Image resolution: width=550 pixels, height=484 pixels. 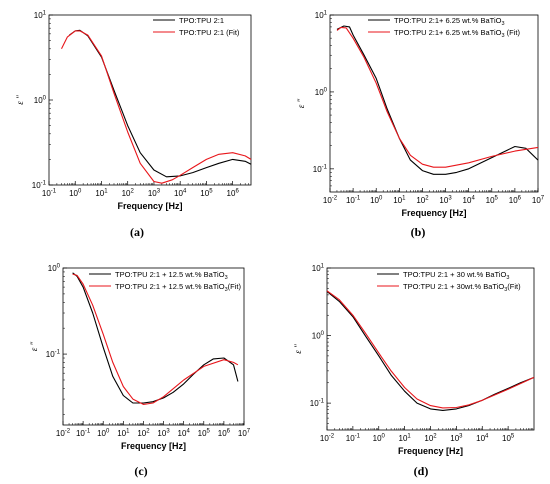 I want to click on panel-caption: (d), so click(x=421, y=471).